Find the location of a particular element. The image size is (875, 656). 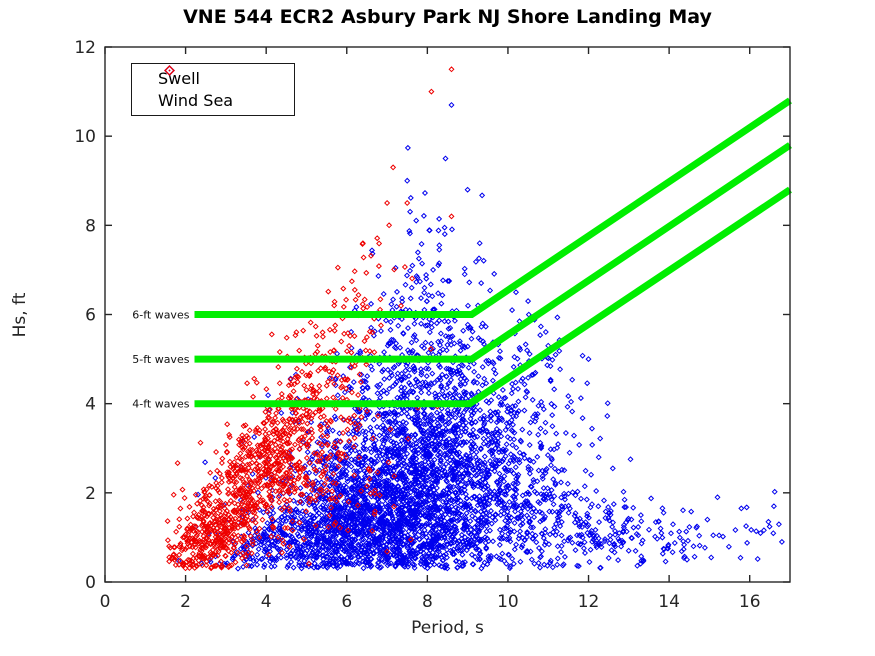

y-tick-label: 12 is located at coordinates (85, 48).